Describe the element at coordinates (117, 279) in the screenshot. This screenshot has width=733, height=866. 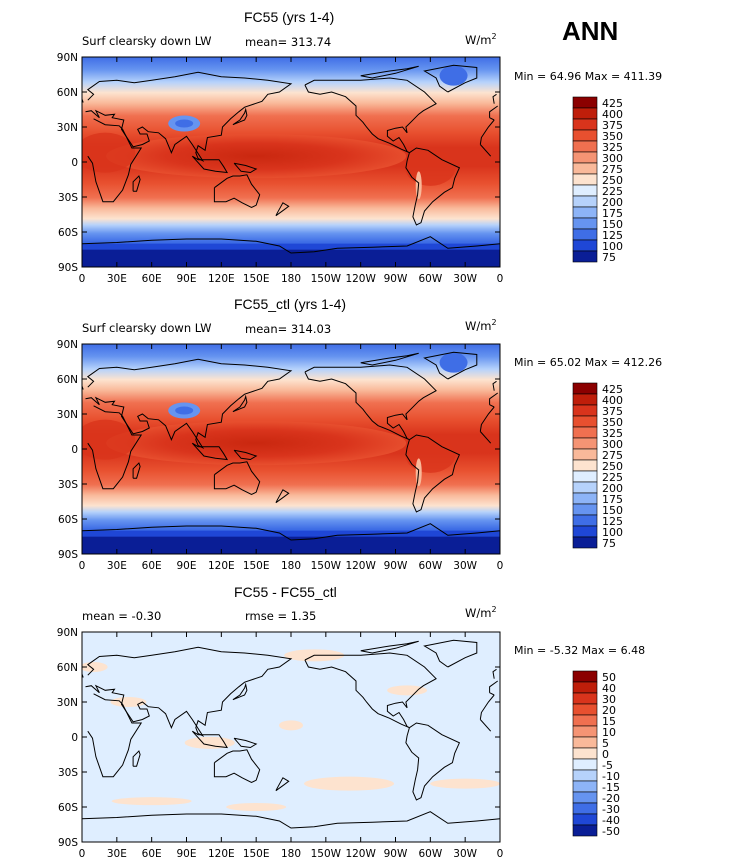
I see `lon-label: 30E` at that location.